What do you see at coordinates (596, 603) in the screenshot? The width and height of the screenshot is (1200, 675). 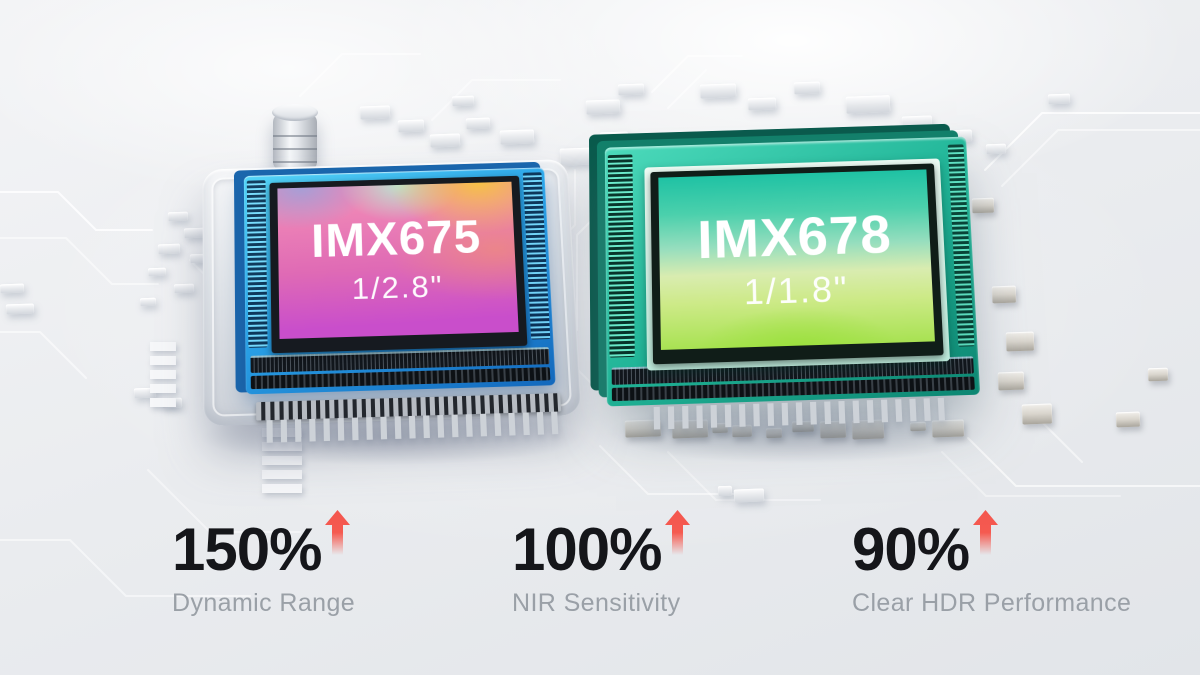 I see `stat-label: NIR Sensitivity` at bounding box center [596, 603].